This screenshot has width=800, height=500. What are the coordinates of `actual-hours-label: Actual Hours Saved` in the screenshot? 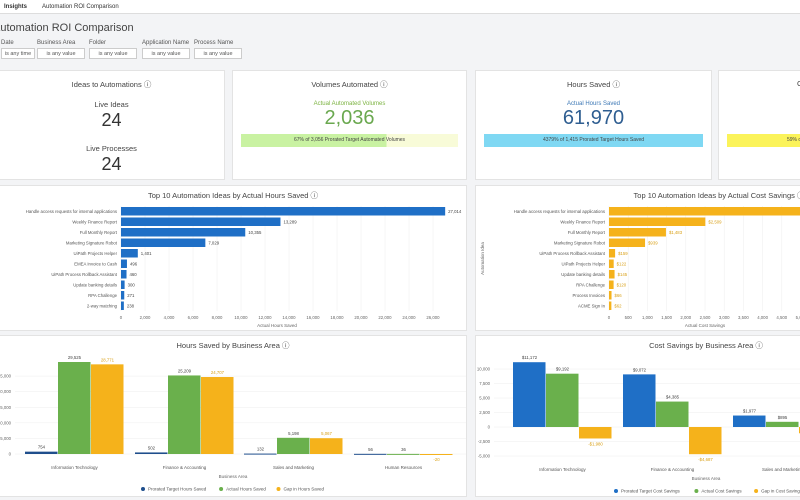 It's located at (593, 104).